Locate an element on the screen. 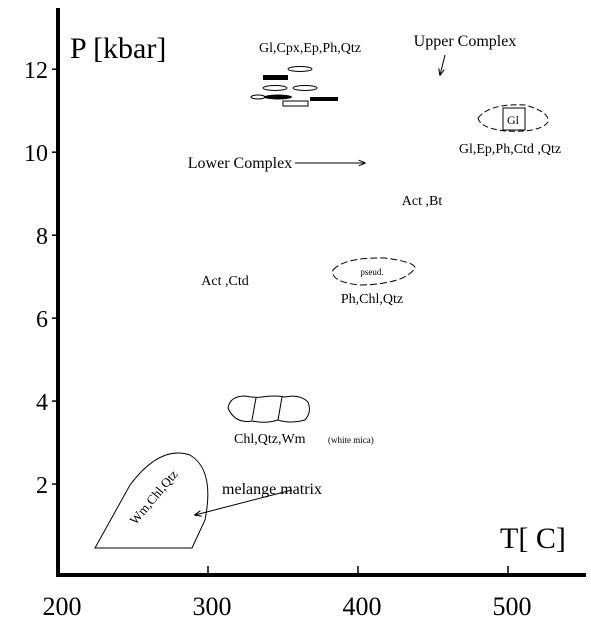 The width and height of the screenshot is (591, 621). annotation: Gl,Ep,Ph,Ctd ,Qtz is located at coordinates (510, 149).